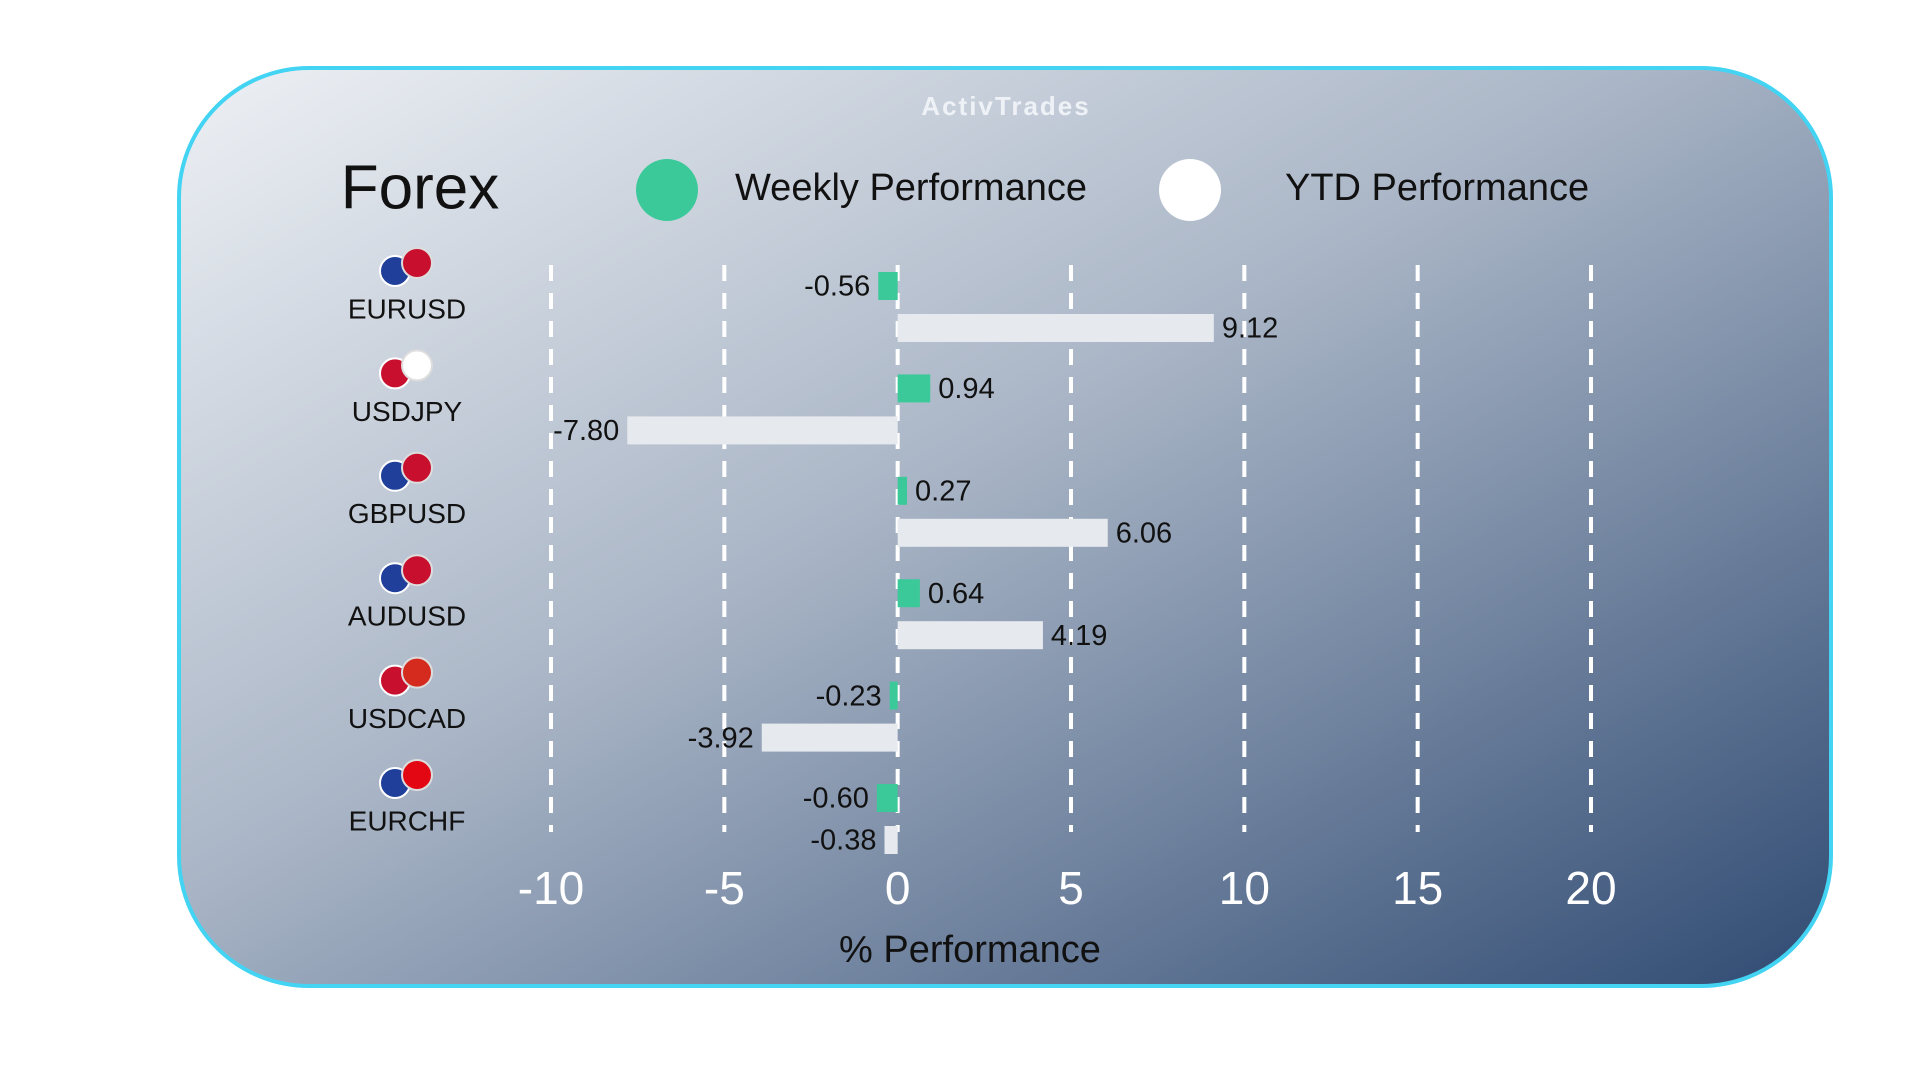  Describe the element at coordinates (1590, 888) in the screenshot. I see `x-tick-label: 20` at that location.